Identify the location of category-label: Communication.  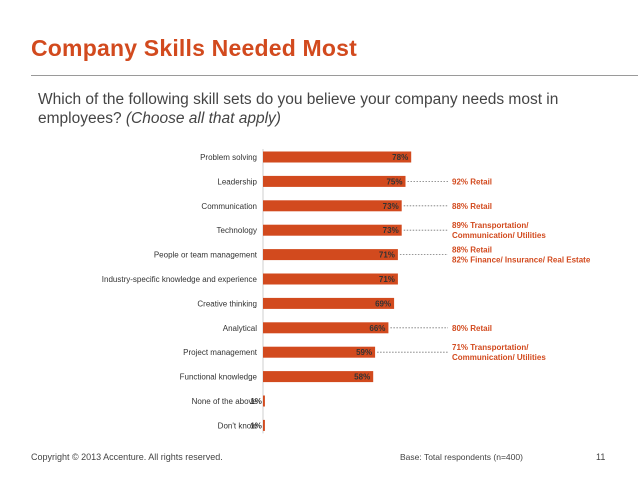
(229, 206).